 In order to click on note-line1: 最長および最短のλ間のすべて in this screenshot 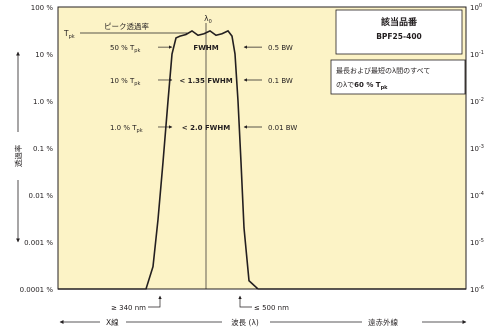, I will do `click(383, 70)`.